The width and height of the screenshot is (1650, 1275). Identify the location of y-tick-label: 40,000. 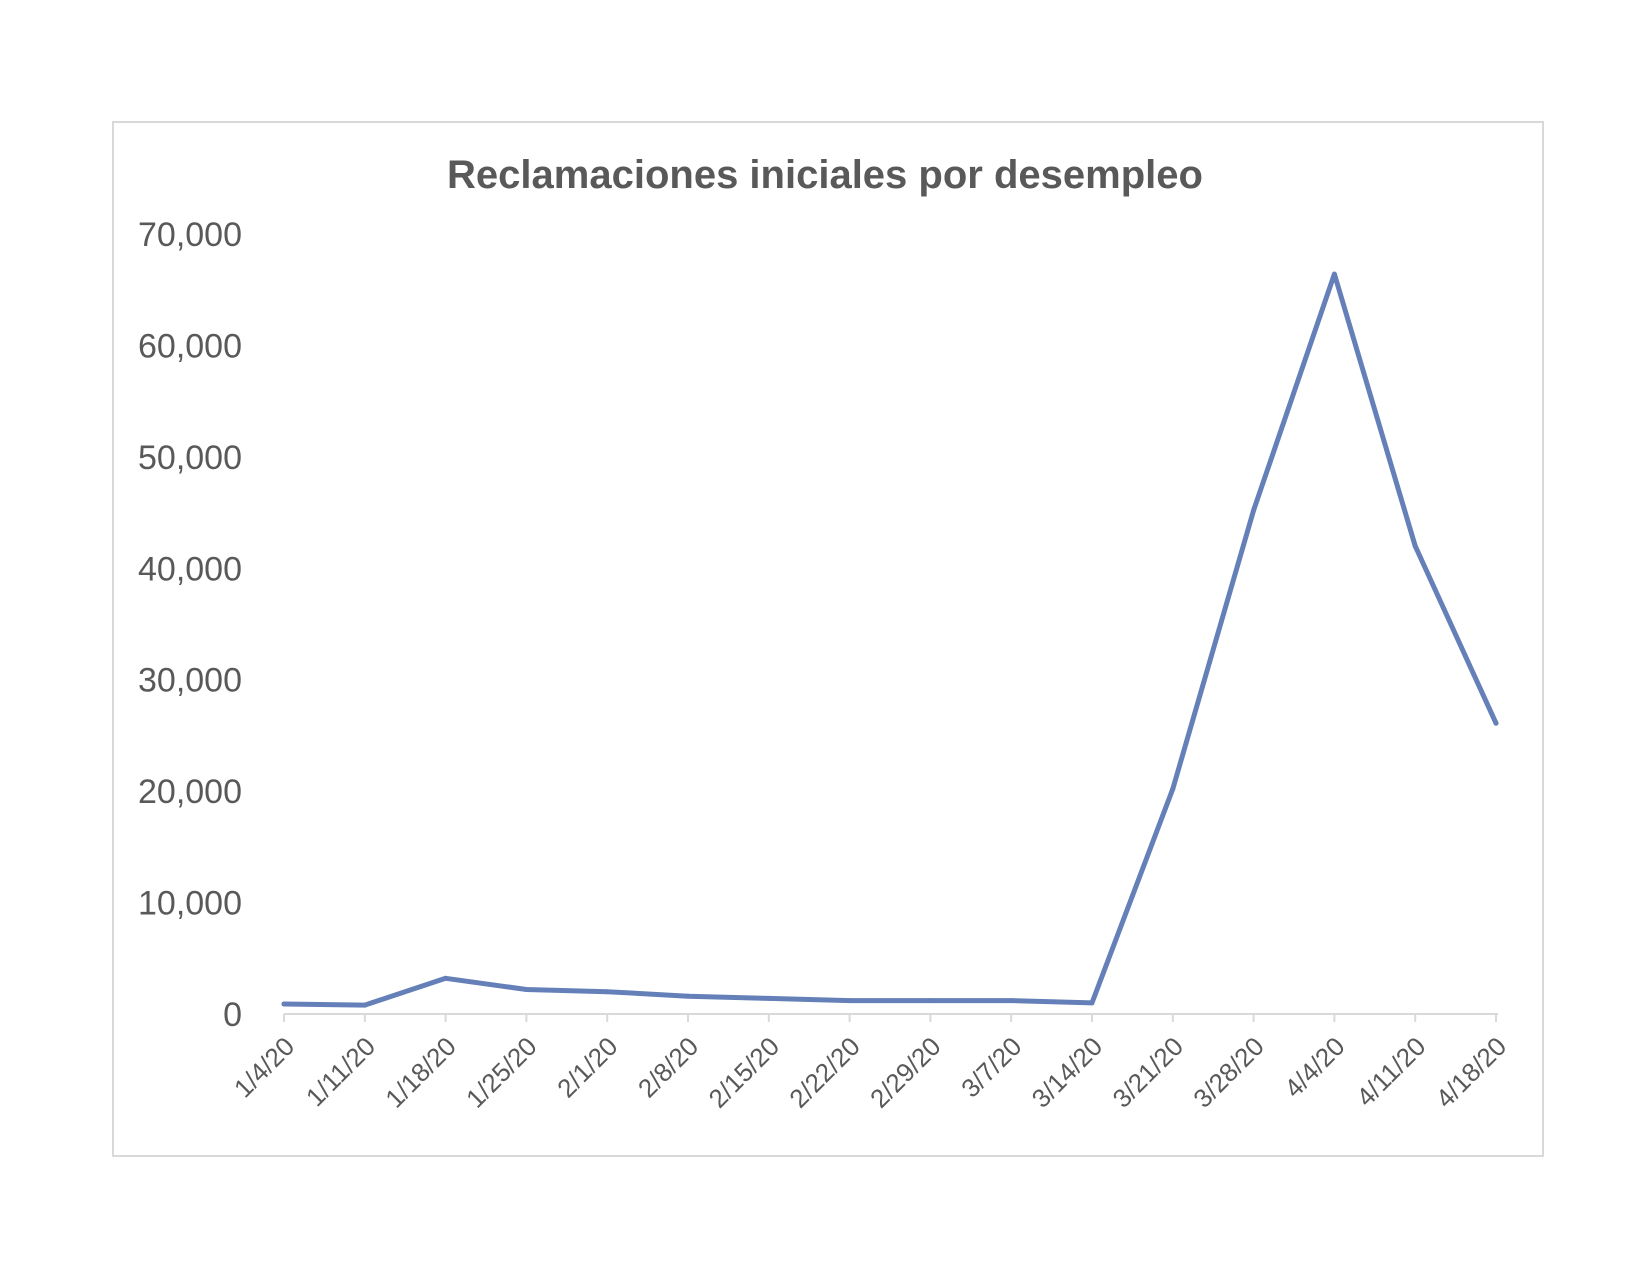
(190, 569).